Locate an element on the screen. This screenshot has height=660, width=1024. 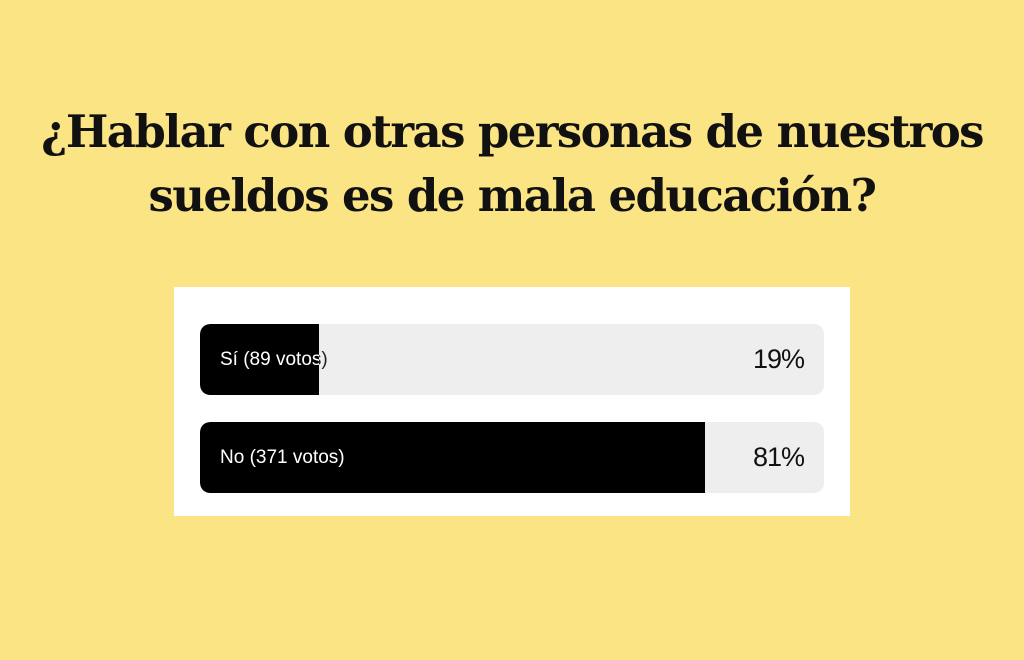
poll-option-label-overlay: No (371 votos) is located at coordinates (282, 457).